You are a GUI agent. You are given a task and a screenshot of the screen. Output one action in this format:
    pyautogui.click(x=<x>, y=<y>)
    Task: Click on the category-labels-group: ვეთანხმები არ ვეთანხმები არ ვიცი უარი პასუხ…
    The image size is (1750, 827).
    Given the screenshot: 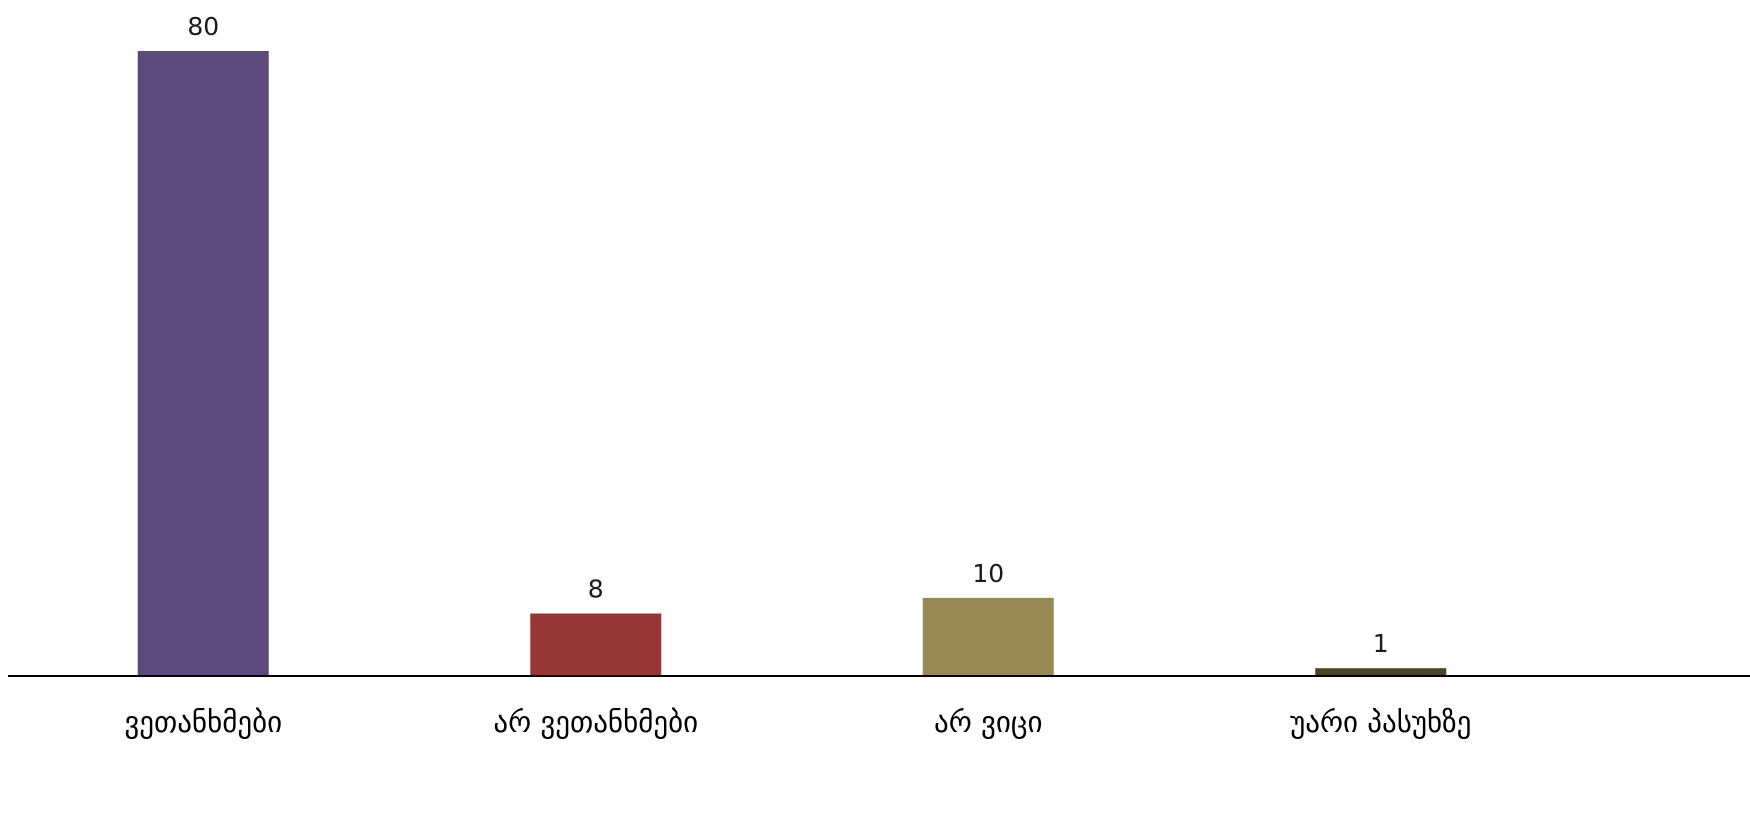 What is the action you would take?
    pyautogui.click(x=797, y=722)
    